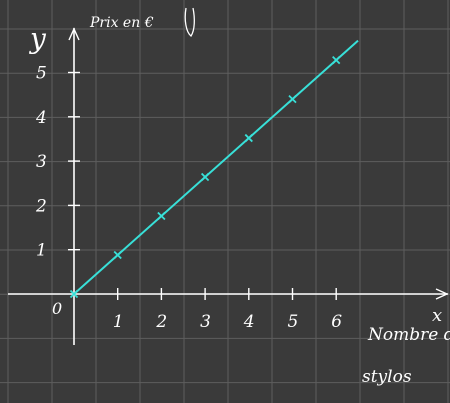 The image size is (450, 403). Describe the element at coordinates (57, 308) in the screenshot. I see `origin-label: 0` at that location.